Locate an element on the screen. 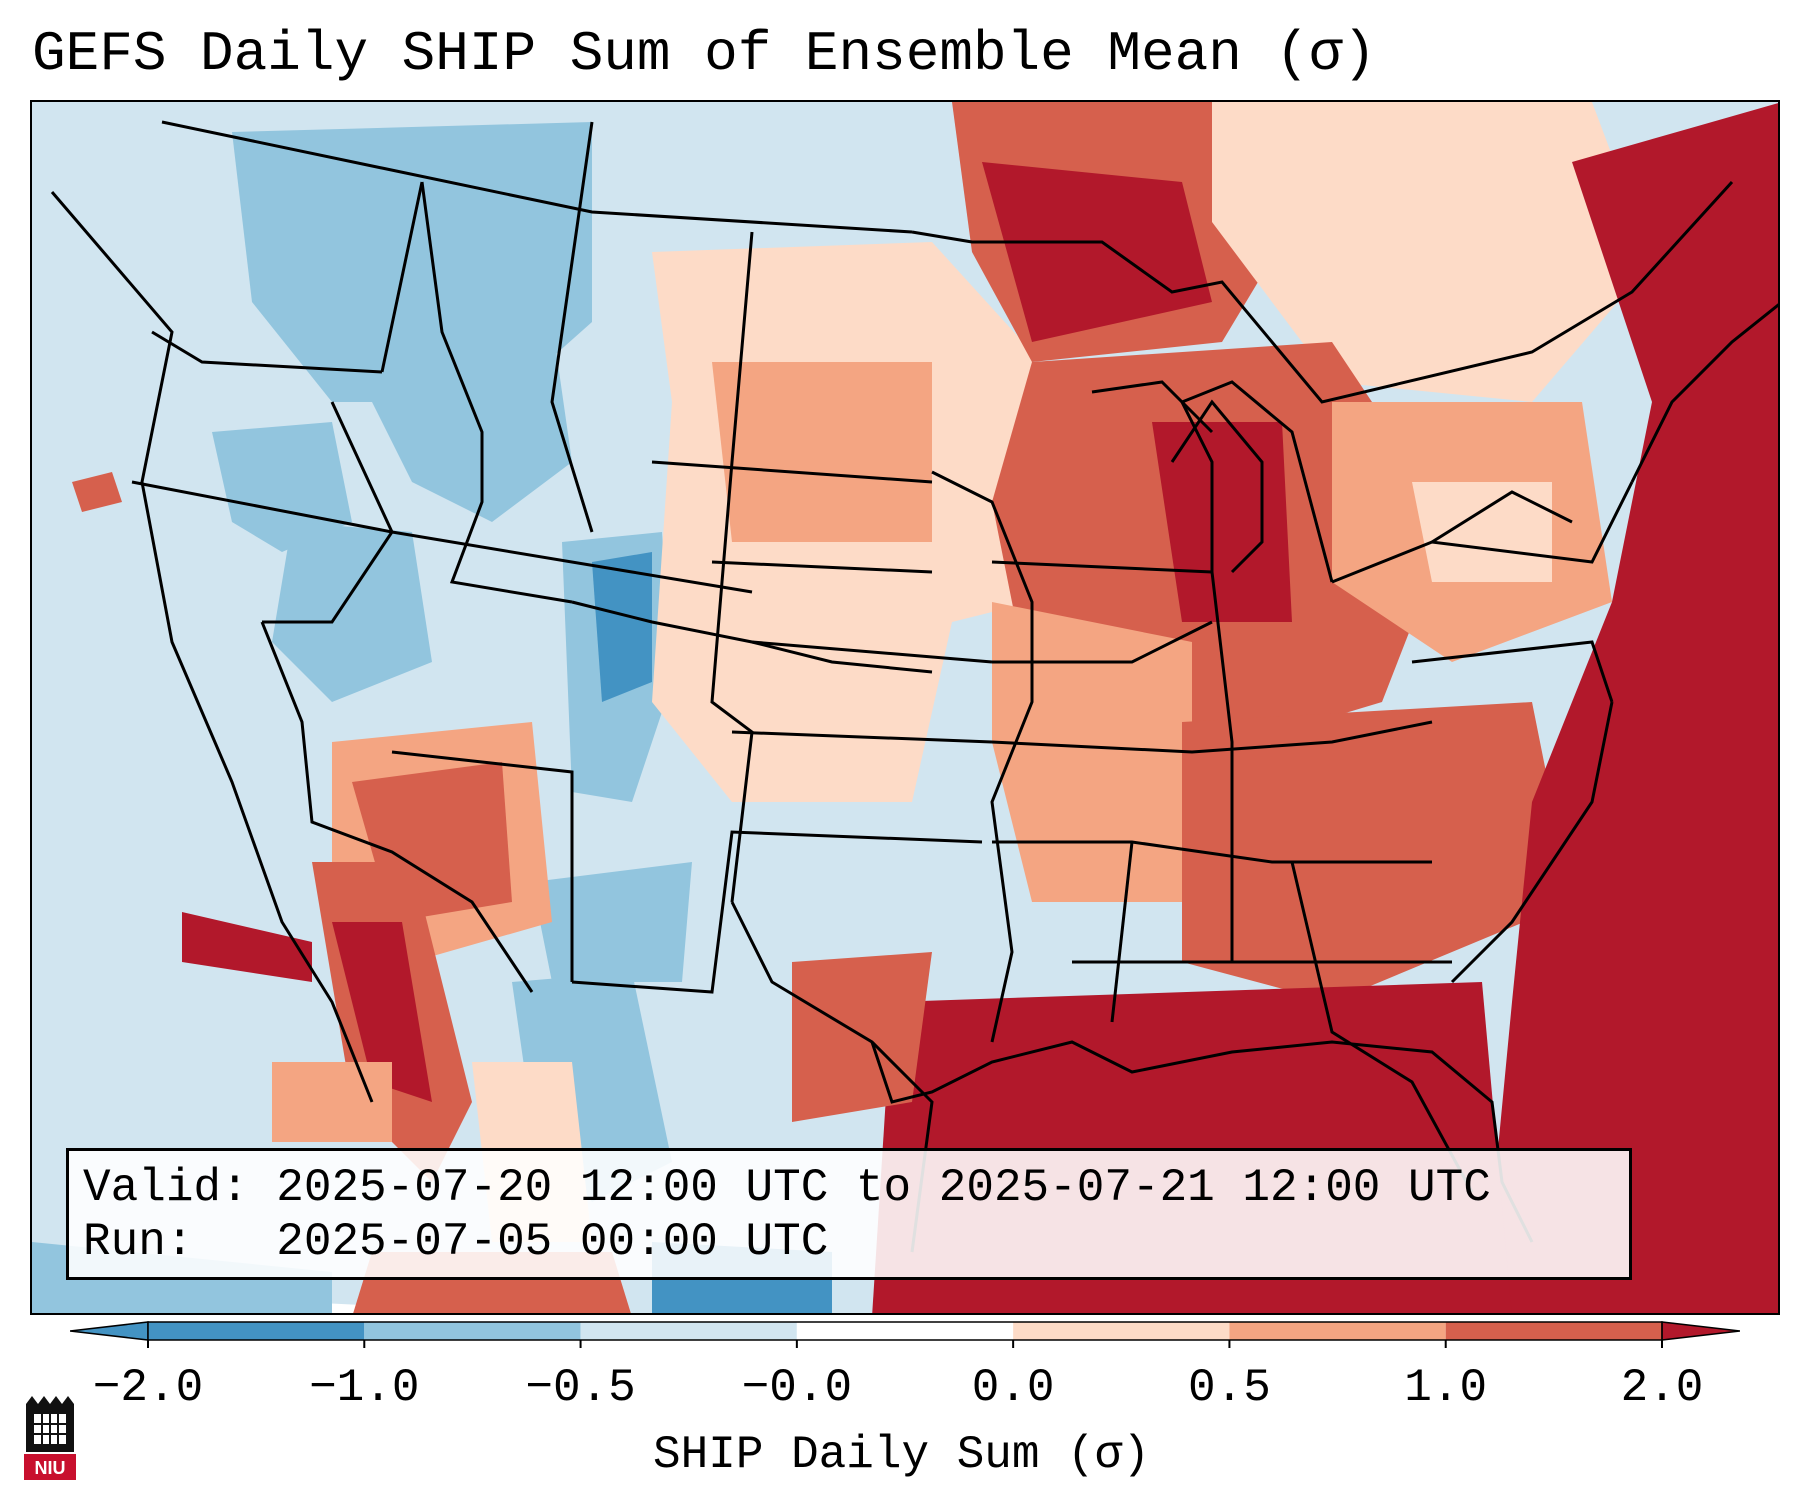 Image resolution: width=1803 pixels, height=1506 pixels. colorbar-tick-label: 1.0 is located at coordinates (1446, 1388).